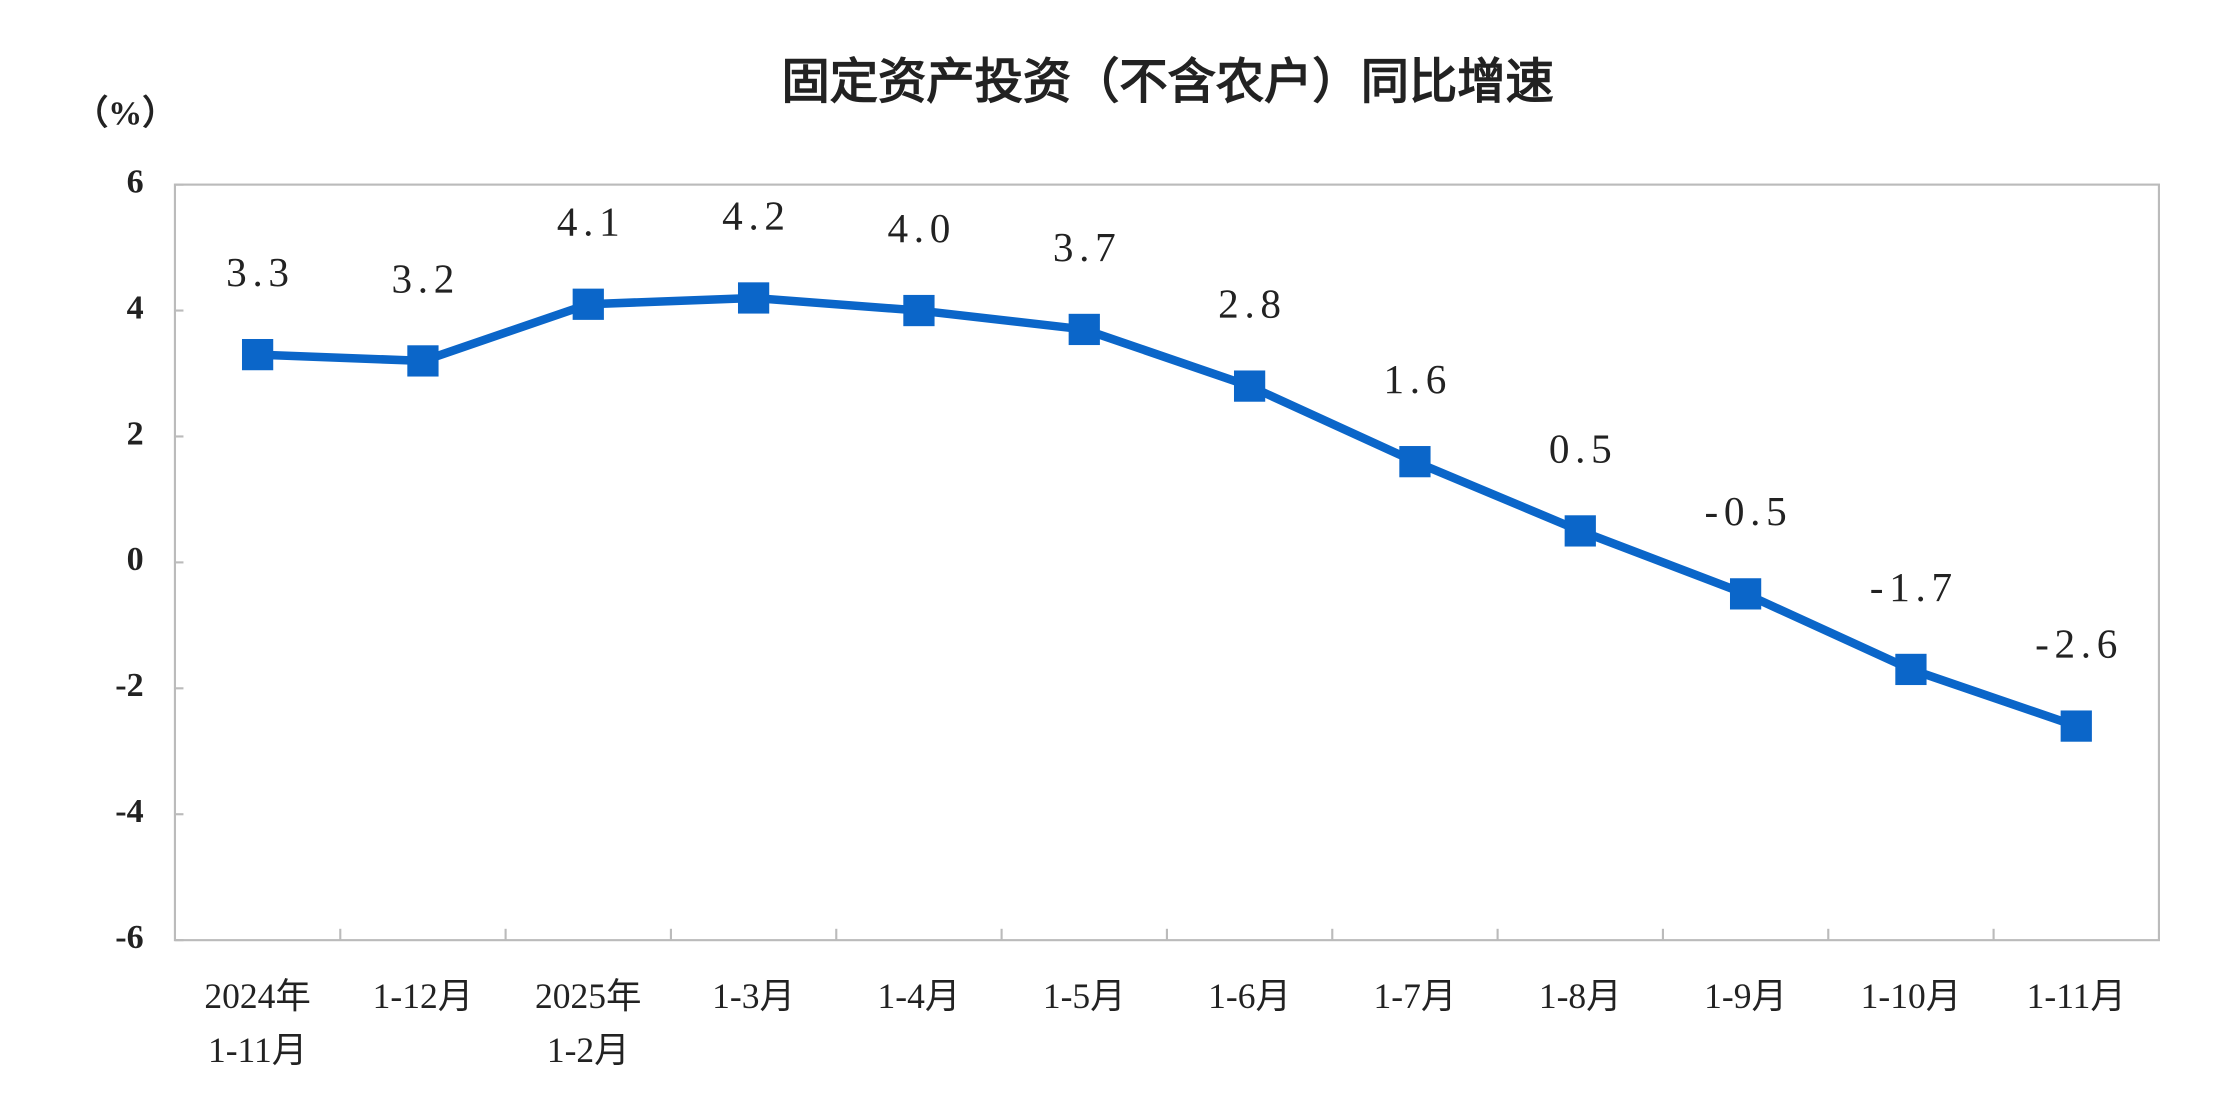 The image size is (2216, 1112). I want to click on data-label: 2.8, so click(1252, 303).